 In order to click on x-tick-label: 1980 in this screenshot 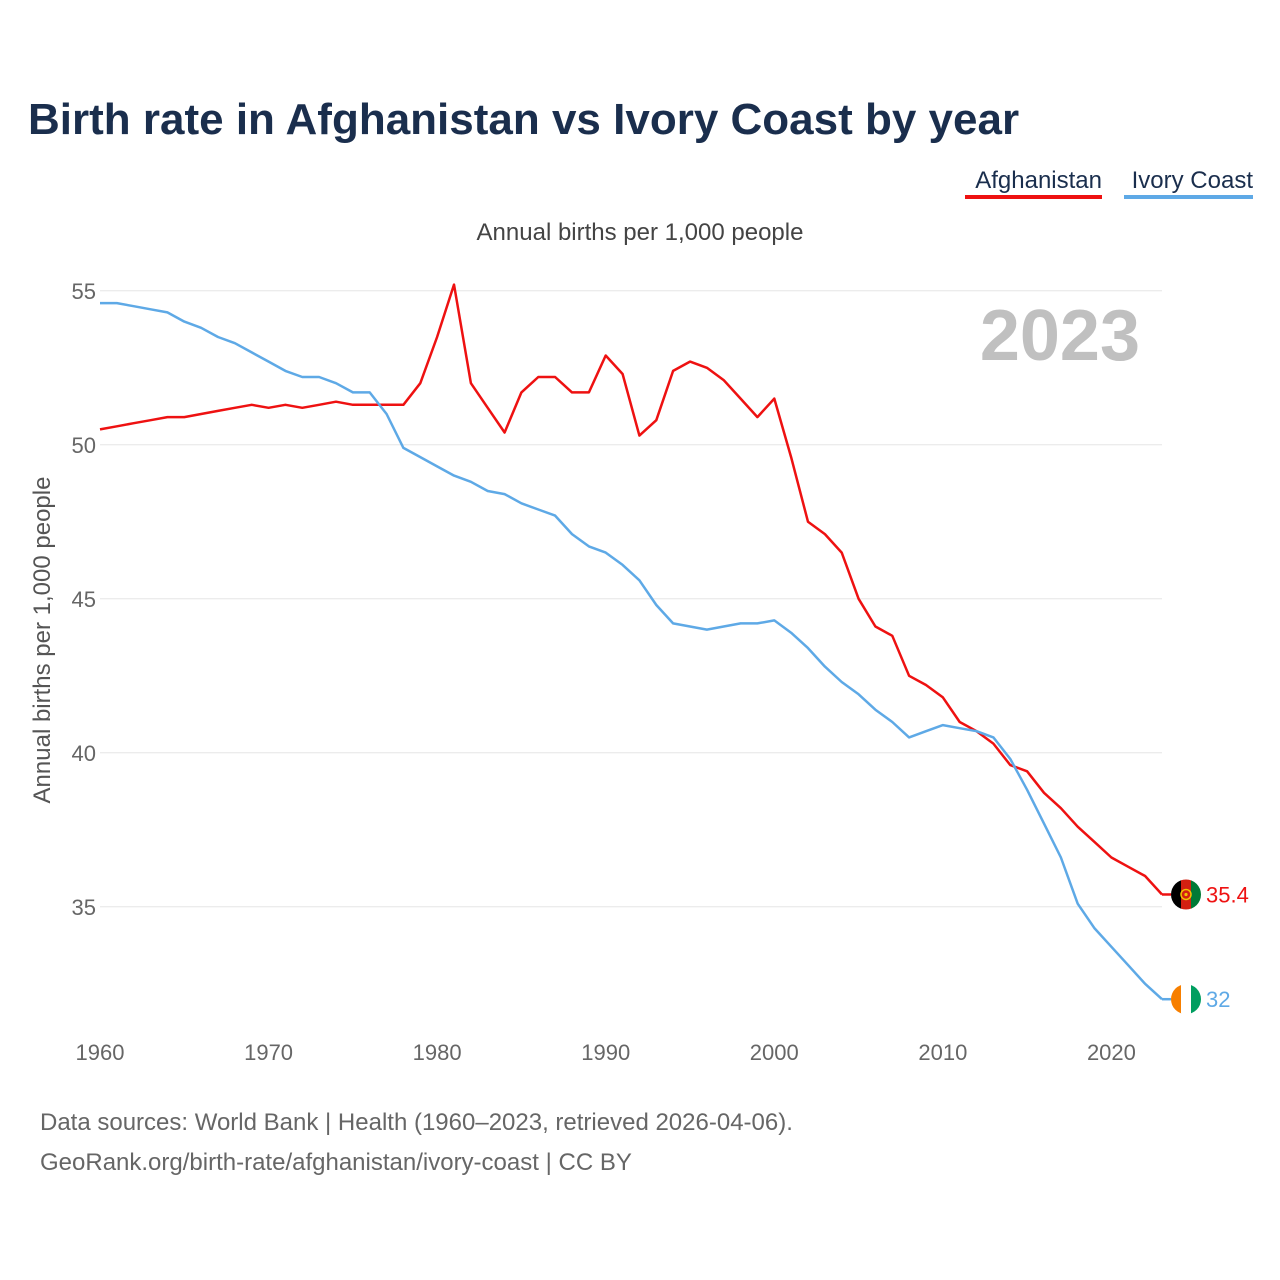, I will do `click(437, 1052)`.